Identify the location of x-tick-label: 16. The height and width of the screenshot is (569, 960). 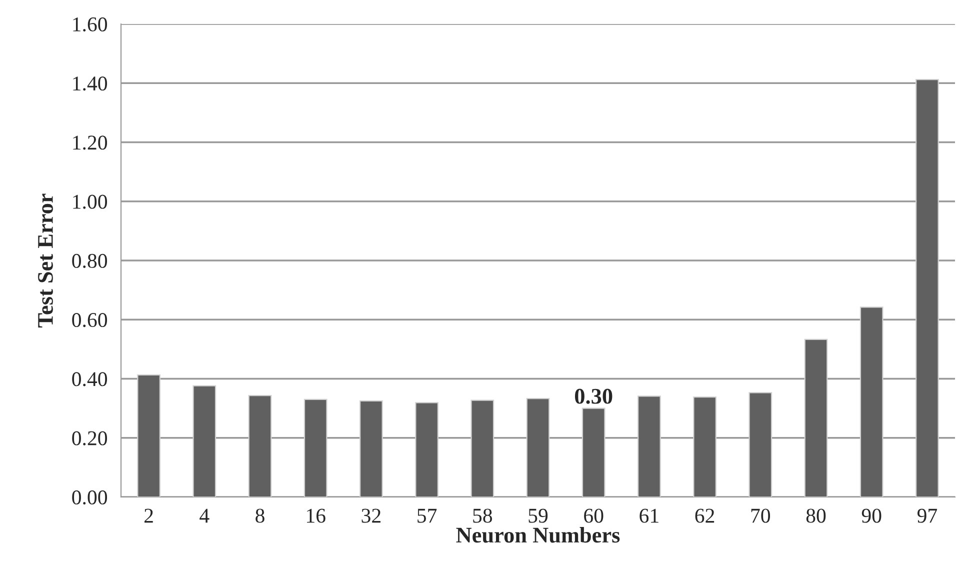
(316, 515).